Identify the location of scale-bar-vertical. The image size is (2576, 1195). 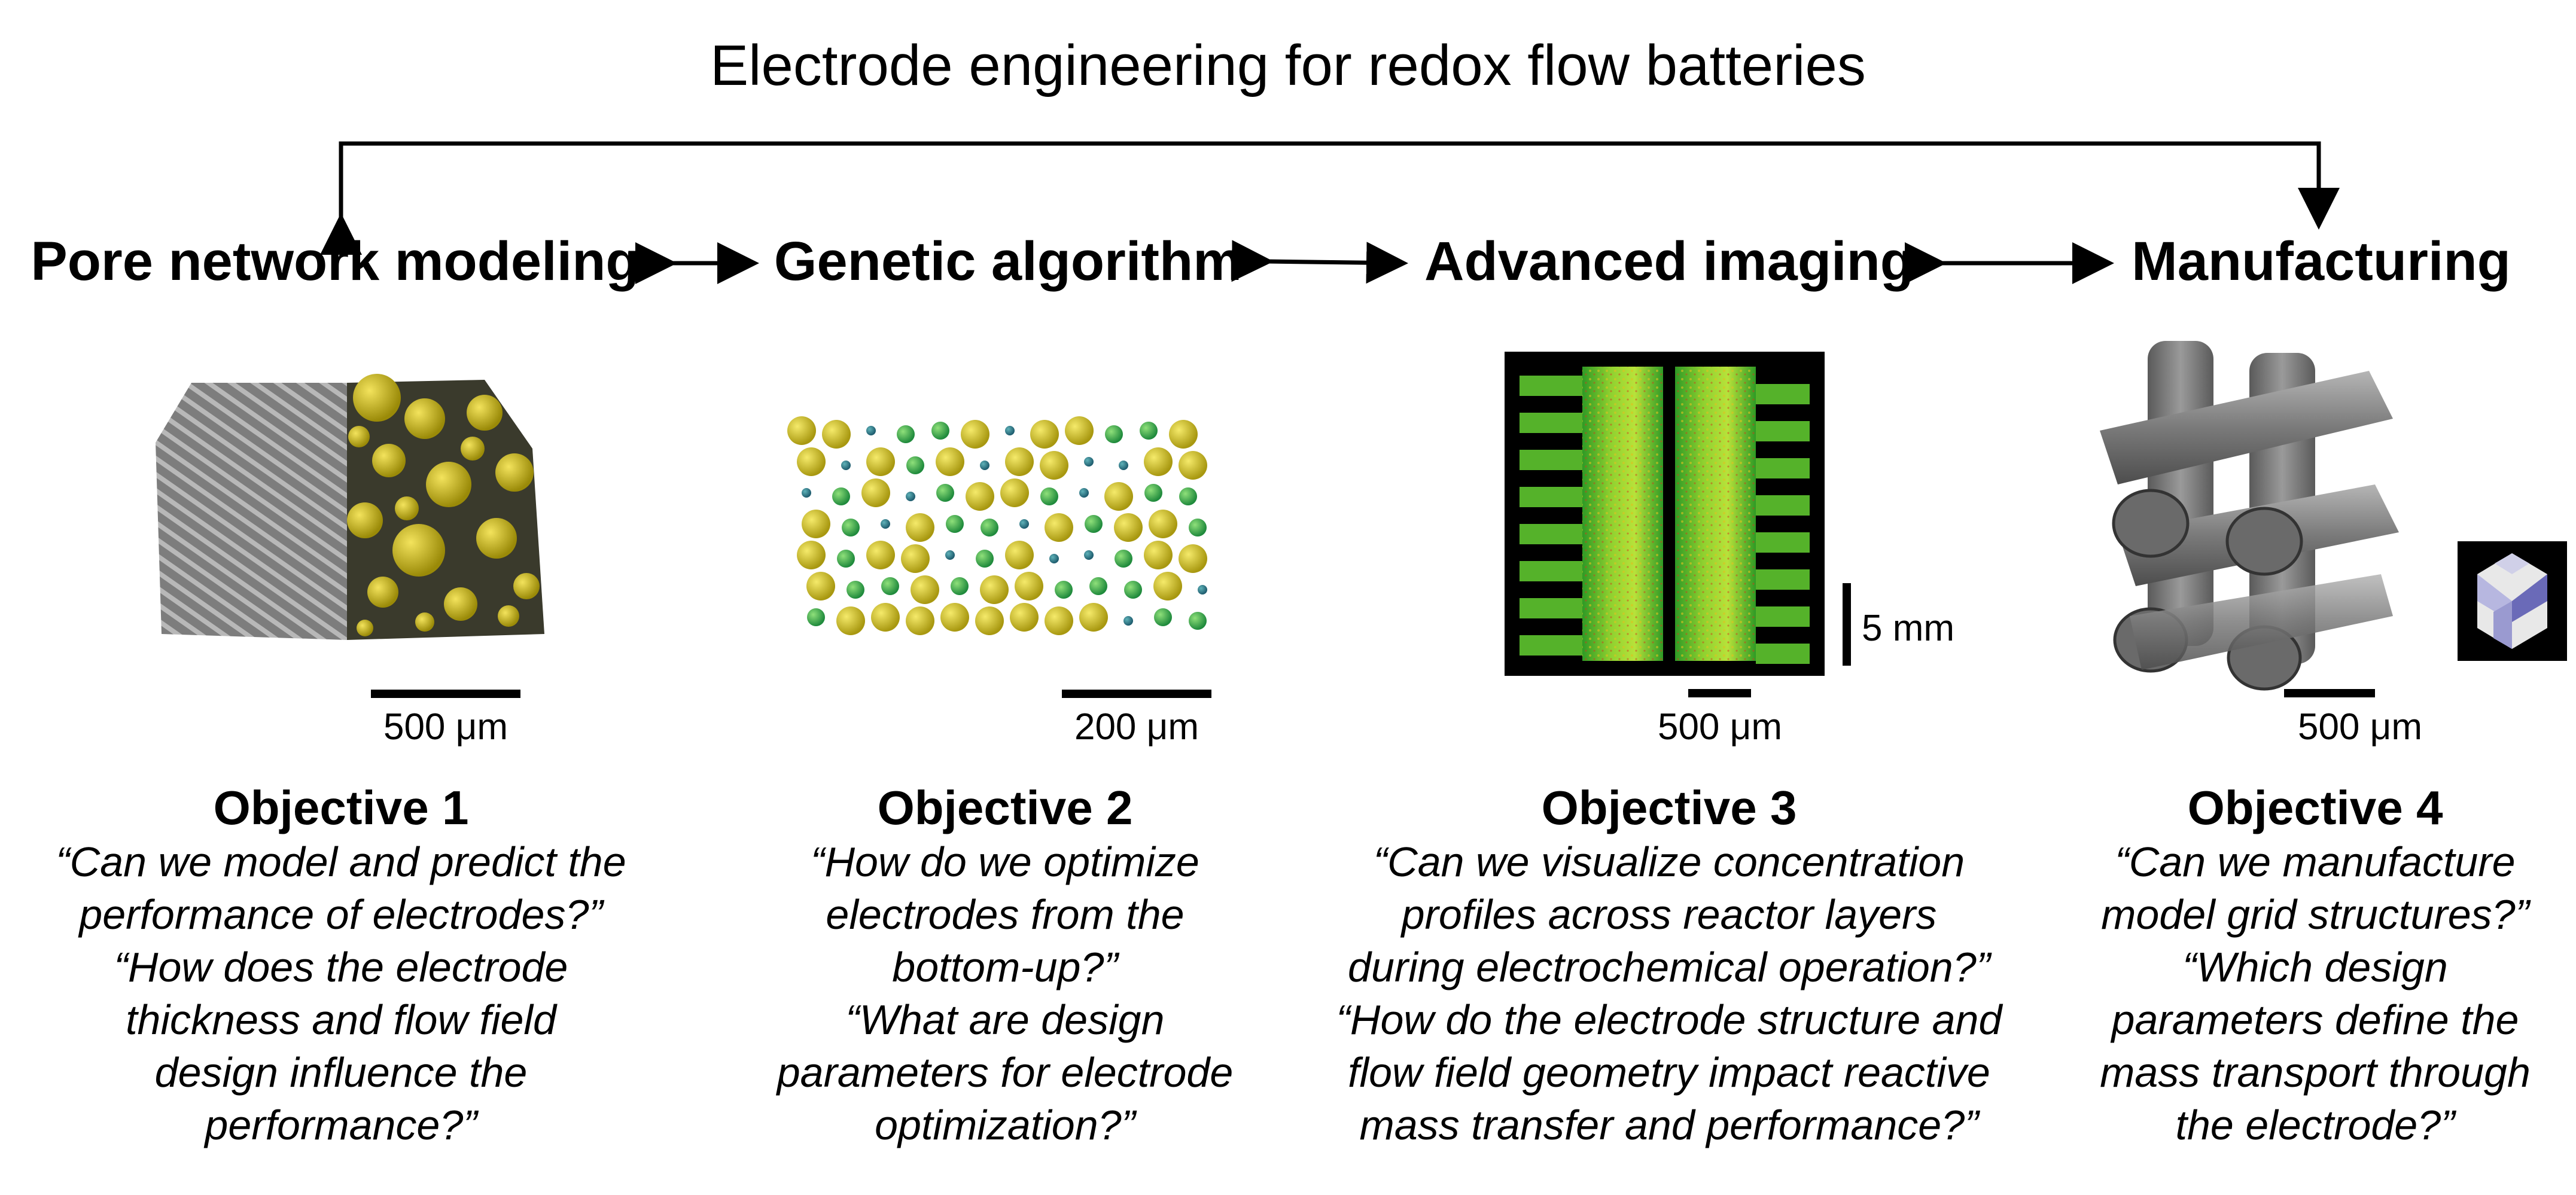
(1847, 624).